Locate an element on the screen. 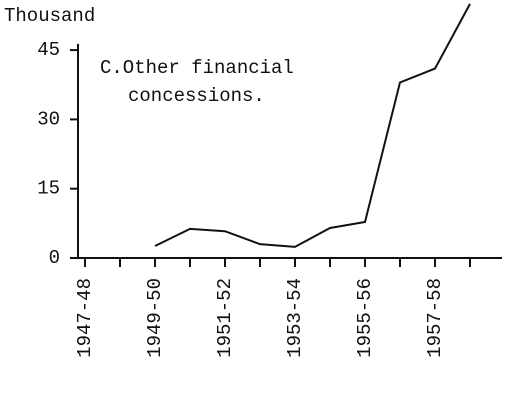 This screenshot has height=405, width=506. x-tick-label: 1949-50 is located at coordinates (155, 318).